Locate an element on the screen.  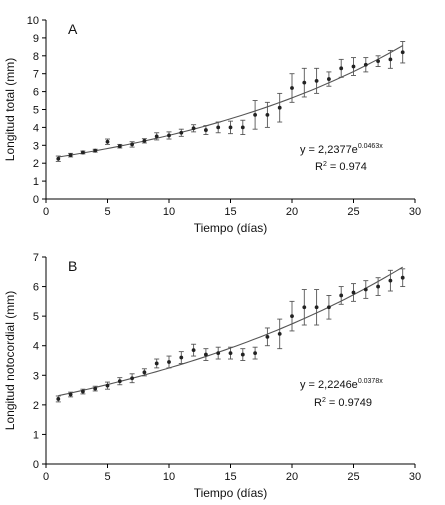
y-axis-title: Longitud notocordial (mm) is located at coordinates (10, 360).